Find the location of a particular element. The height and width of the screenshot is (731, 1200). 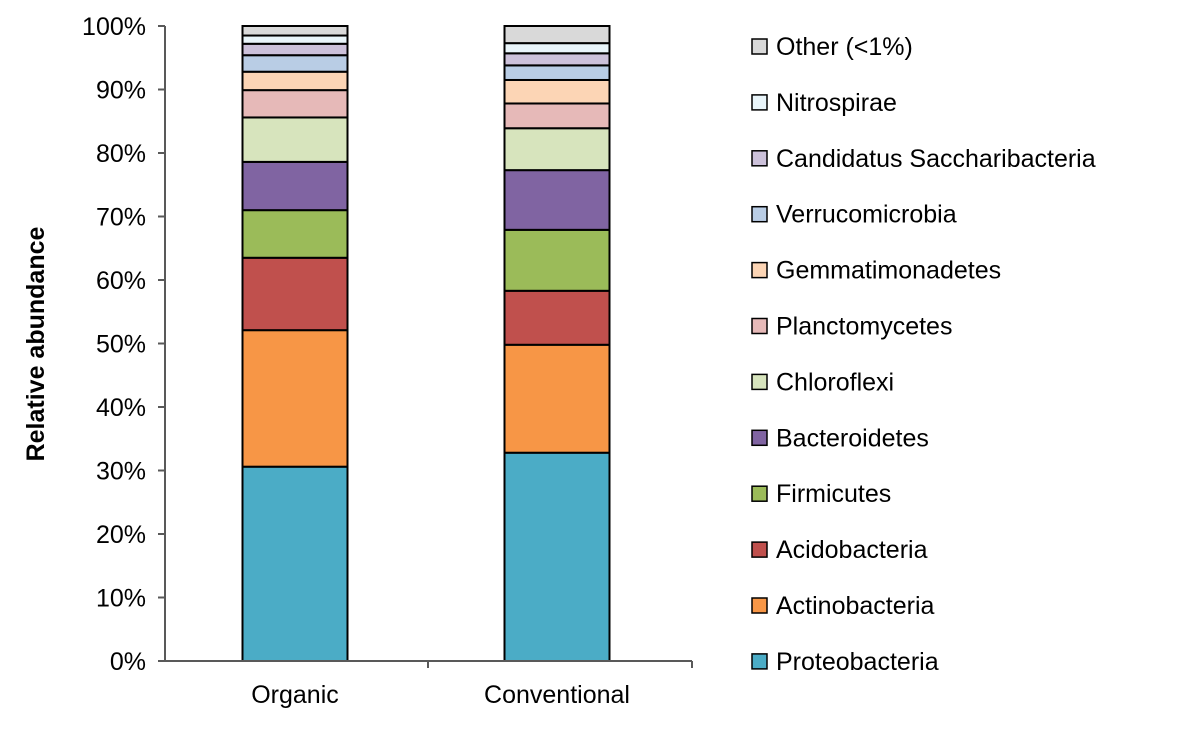

y-tick-label: 80% is located at coordinates (121, 154).